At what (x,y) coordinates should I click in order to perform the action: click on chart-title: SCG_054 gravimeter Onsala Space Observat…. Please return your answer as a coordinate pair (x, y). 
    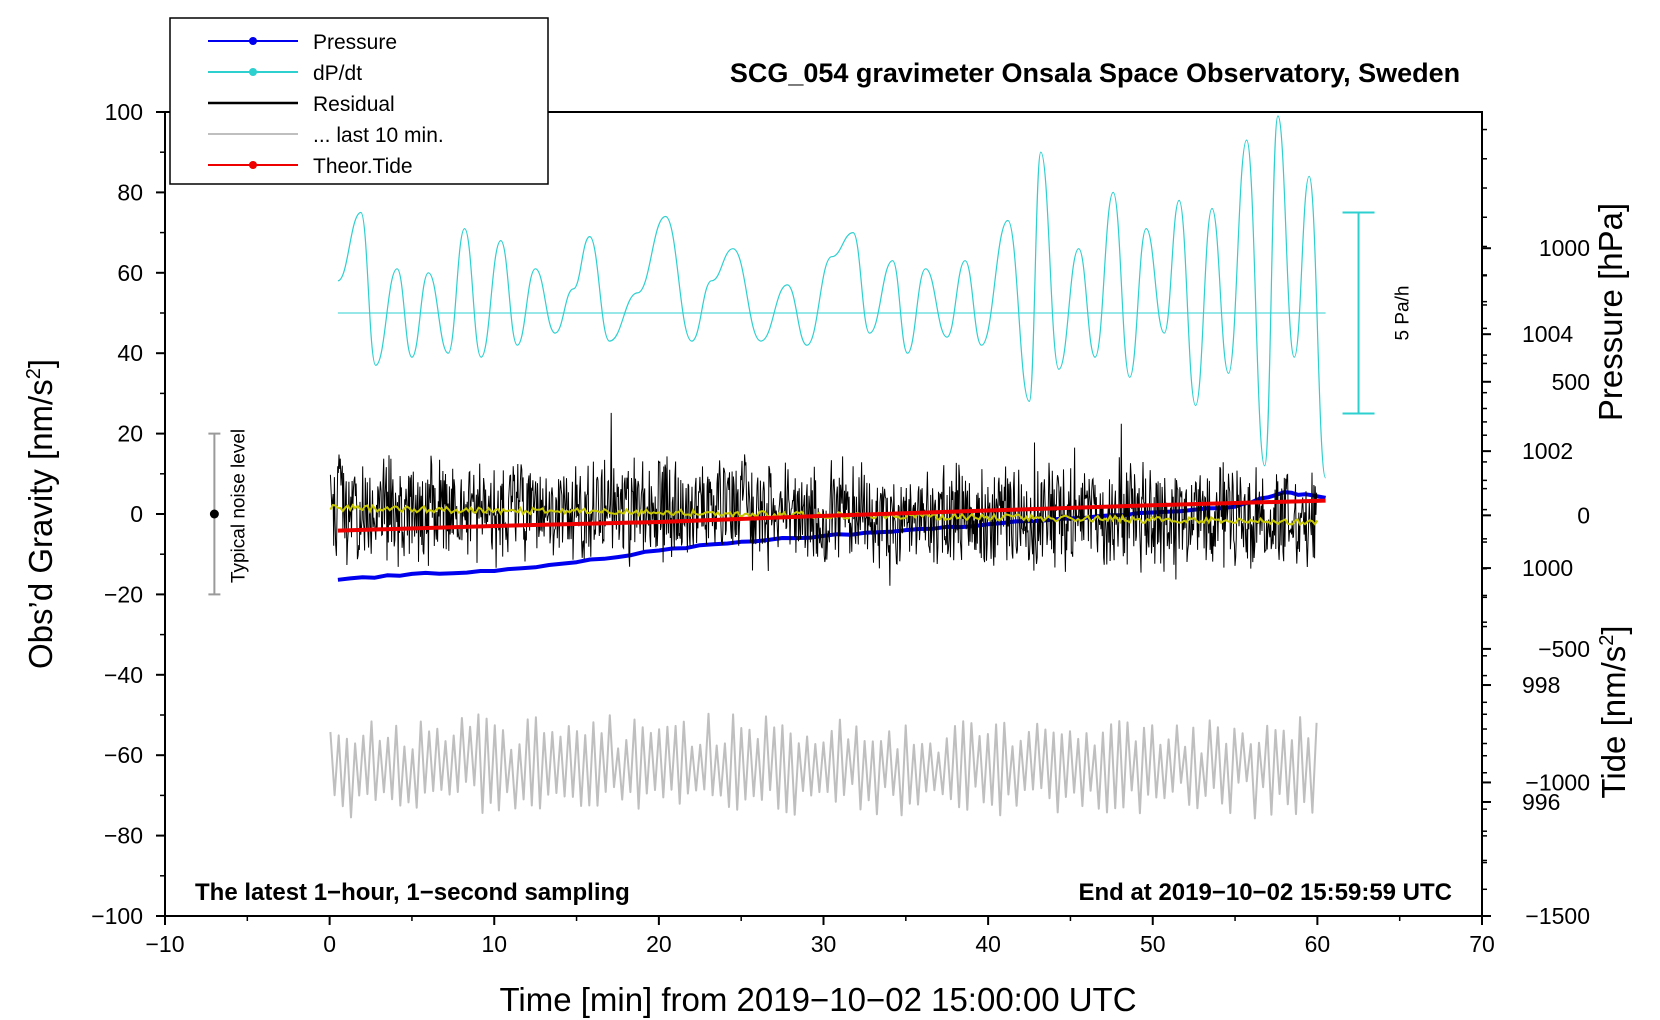
    Looking at the image, I should click on (1095, 73).